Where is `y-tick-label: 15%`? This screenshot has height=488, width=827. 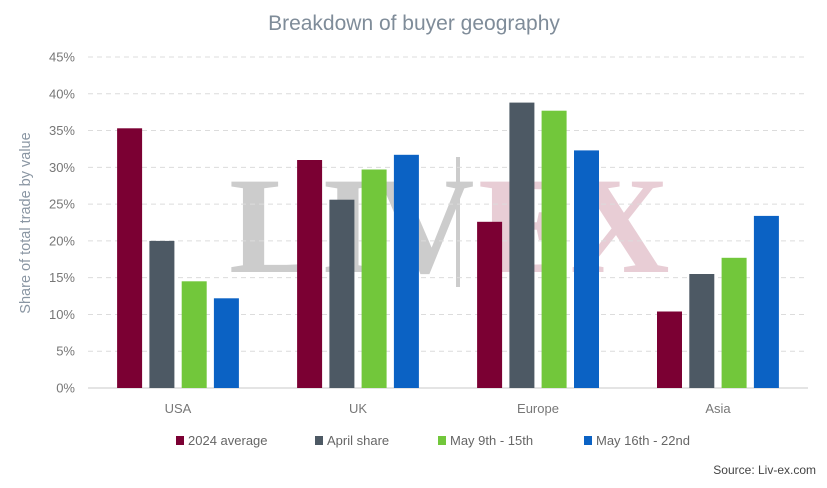
y-tick-label: 15% is located at coordinates (62, 277).